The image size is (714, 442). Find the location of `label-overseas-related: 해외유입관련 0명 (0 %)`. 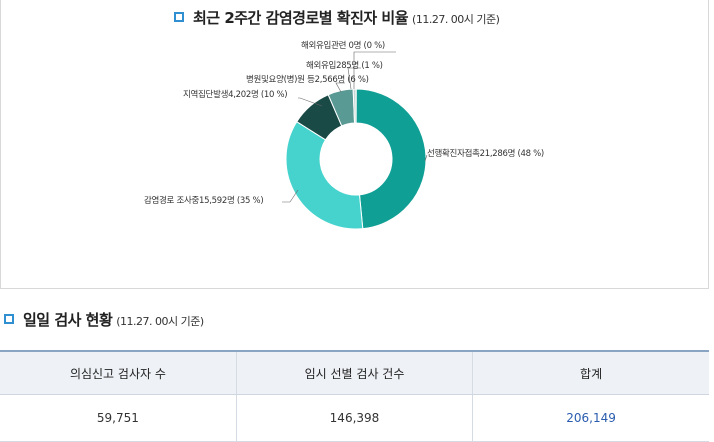

label-overseas-related: 해외유입관련 0명 (0 %) is located at coordinates (343, 45).